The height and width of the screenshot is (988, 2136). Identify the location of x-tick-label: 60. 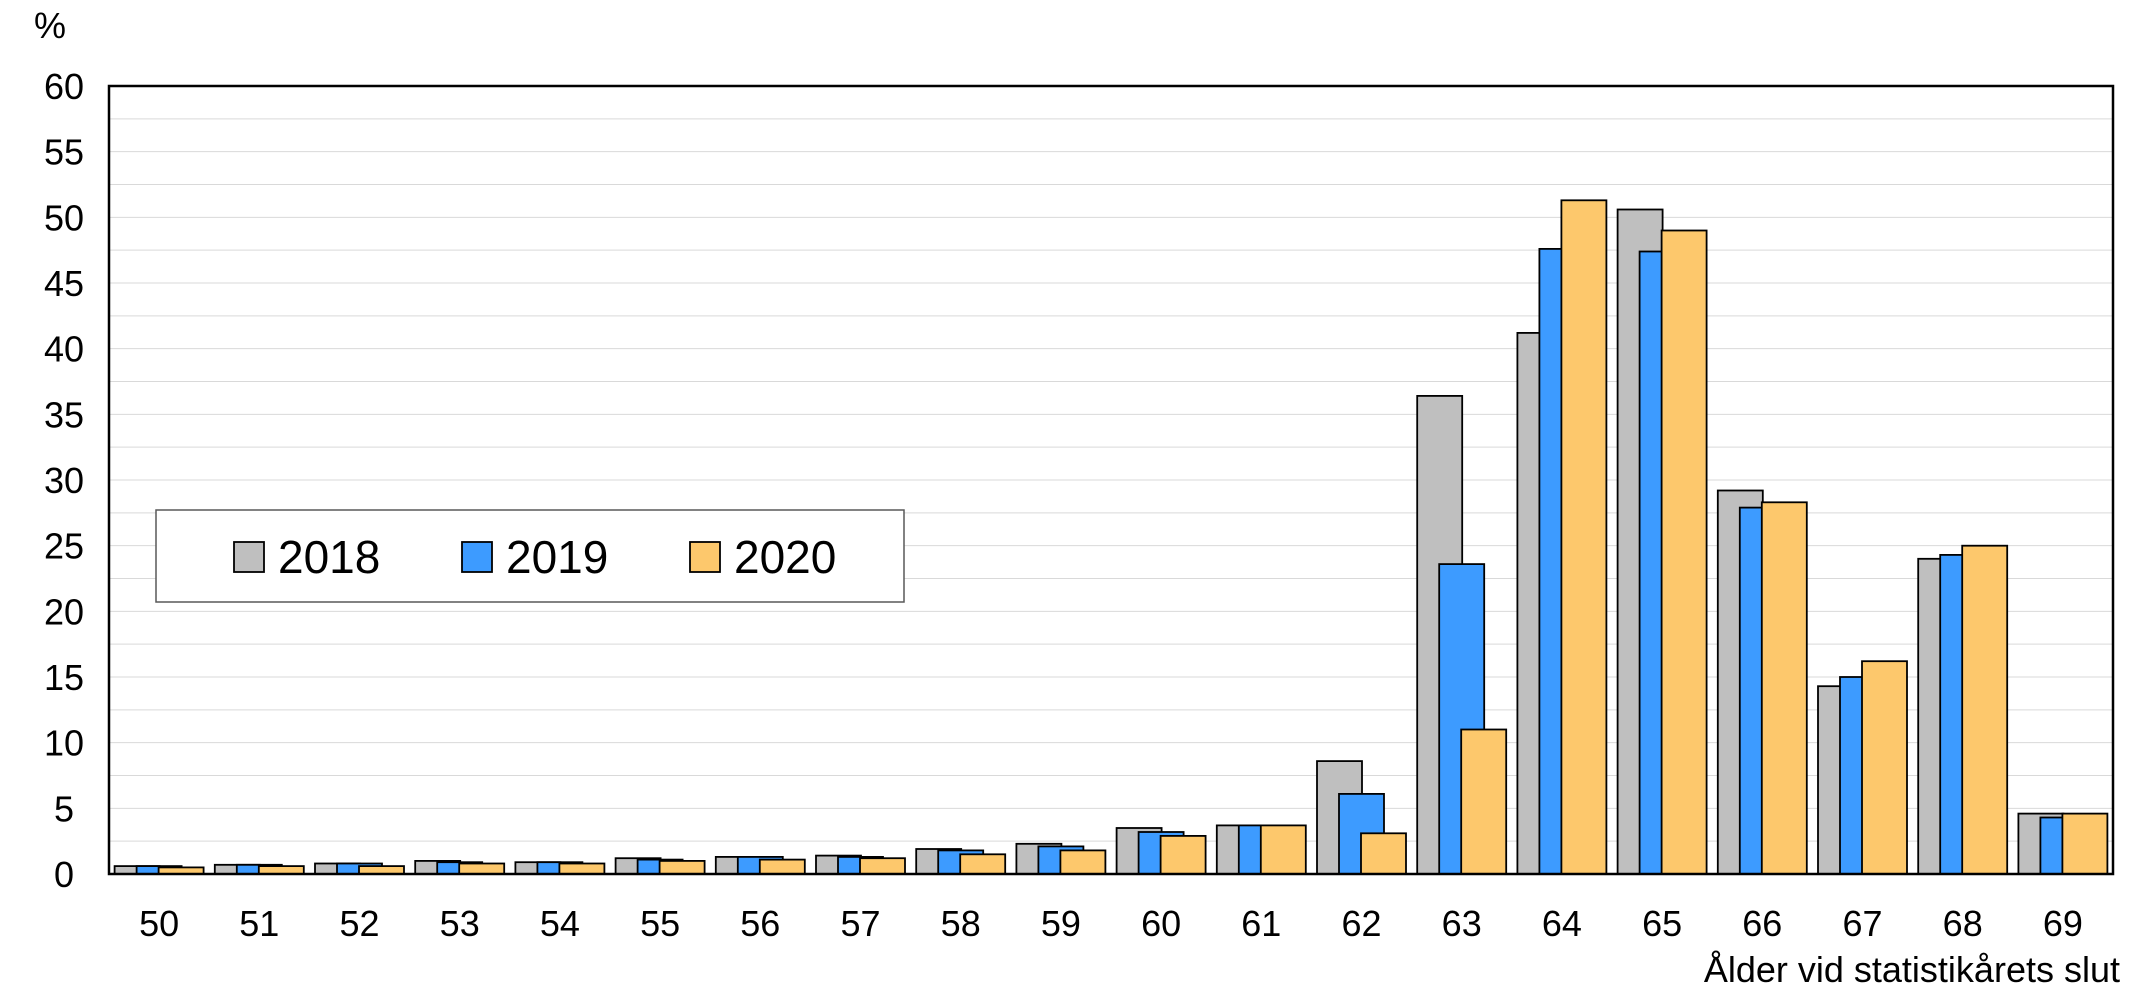
(1161, 923).